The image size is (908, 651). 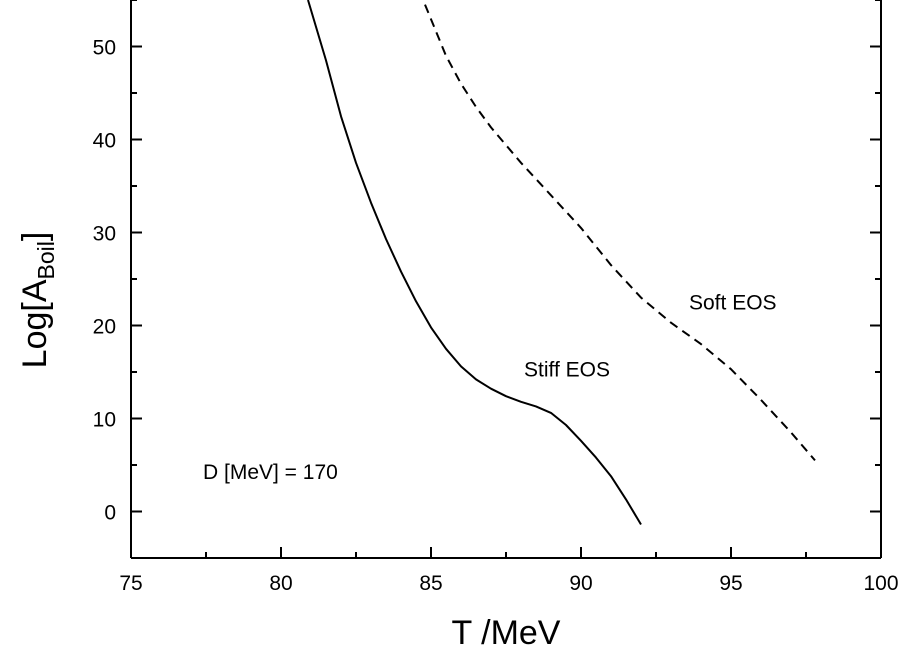 What do you see at coordinates (430, 583) in the screenshot?
I see `x-tick-label: 85` at bounding box center [430, 583].